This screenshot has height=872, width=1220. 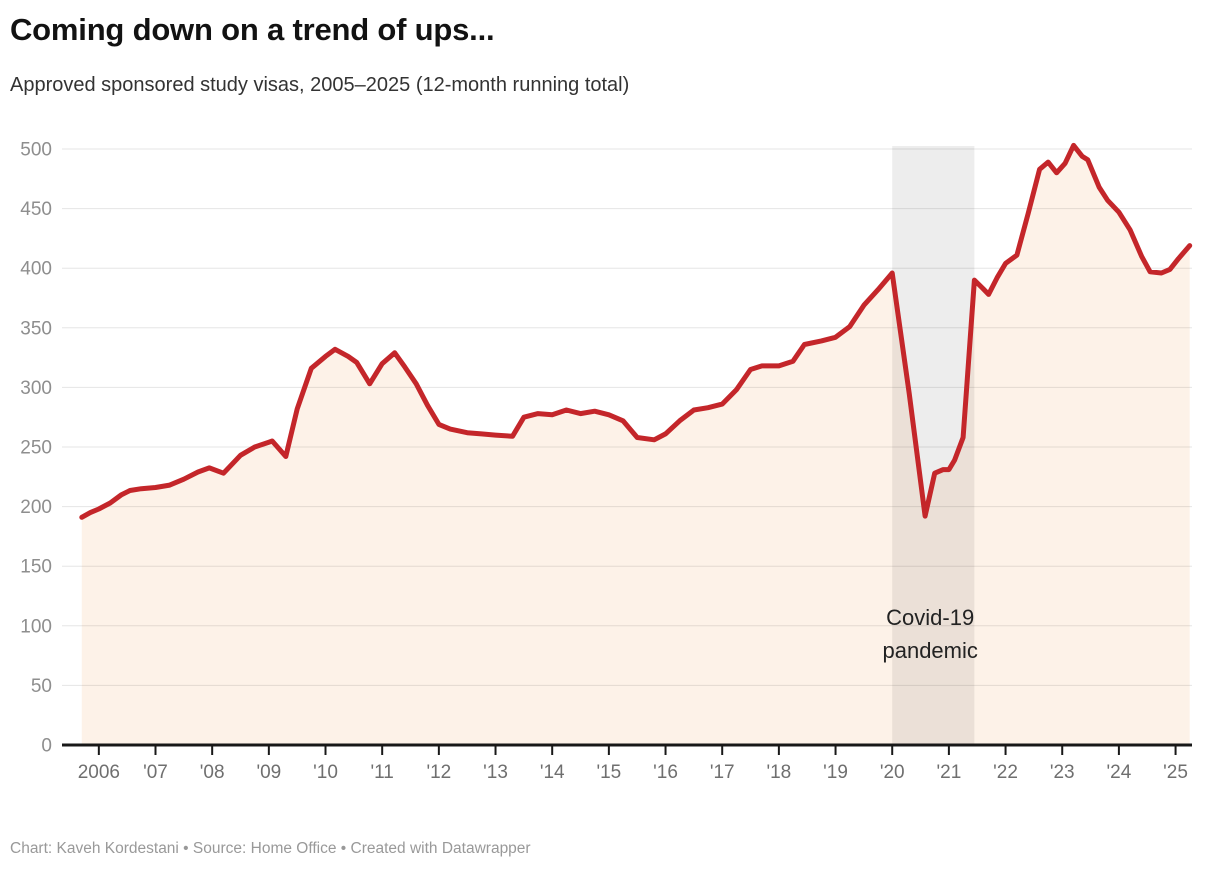 What do you see at coordinates (36, 150) in the screenshot?
I see `y-tick-label: 500` at bounding box center [36, 150].